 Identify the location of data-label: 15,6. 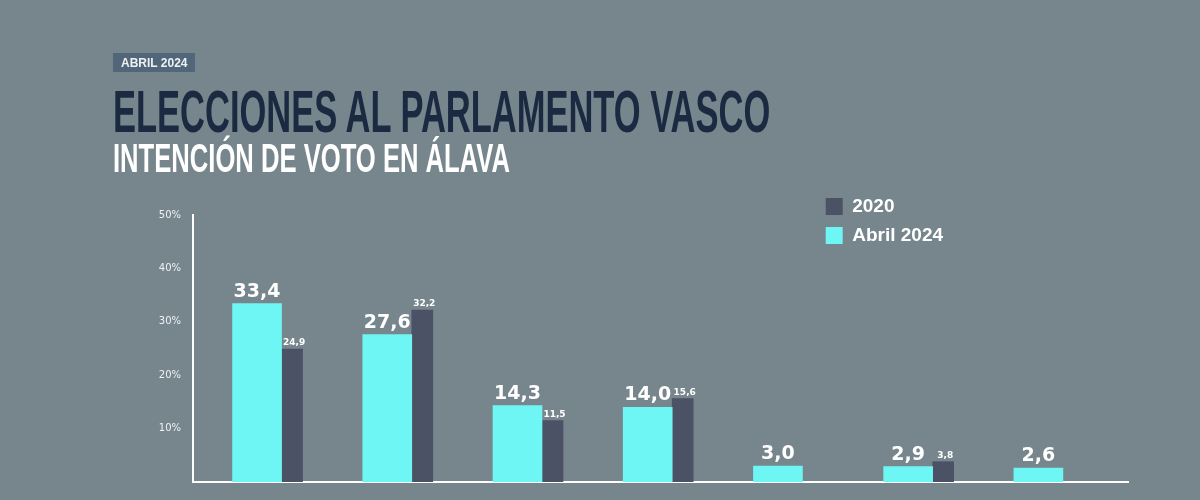
(684, 391).